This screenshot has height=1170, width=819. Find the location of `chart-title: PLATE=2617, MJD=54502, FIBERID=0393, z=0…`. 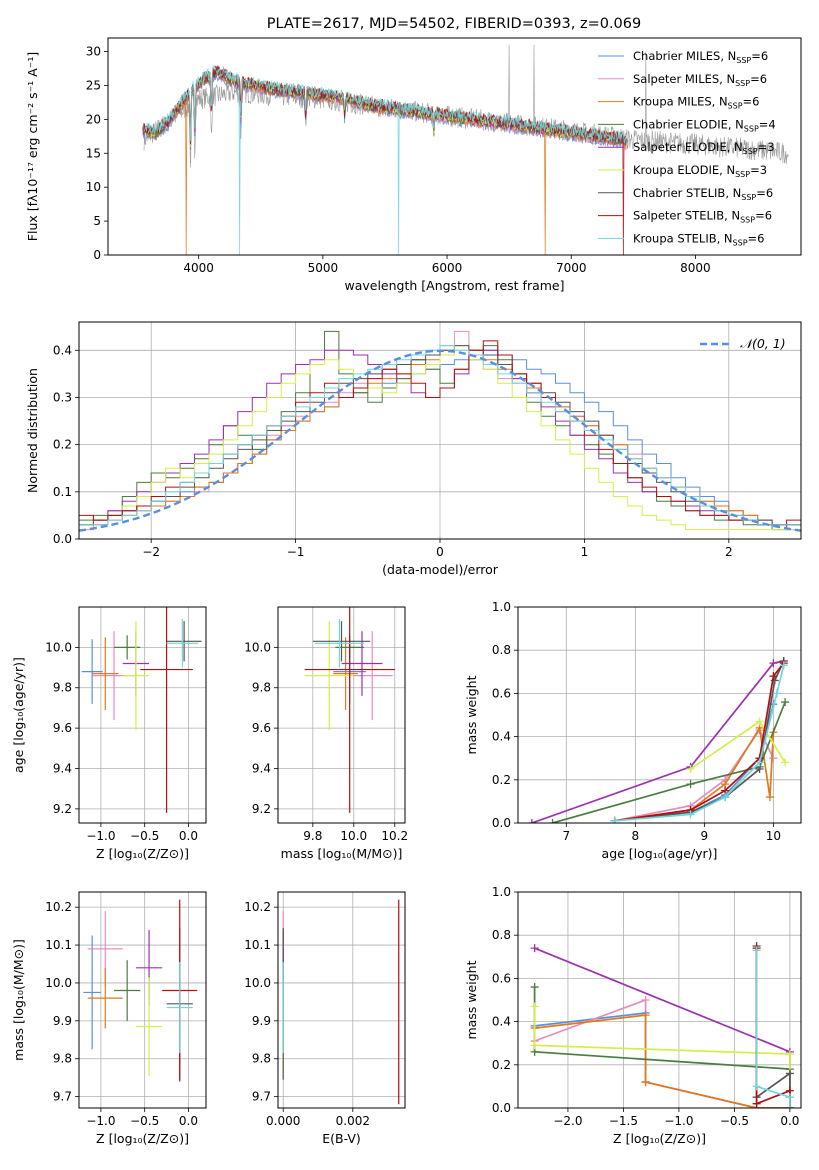

chart-title: PLATE=2617, MJD=54502, FIBERID=0393, z=0… is located at coordinates (454, 24).